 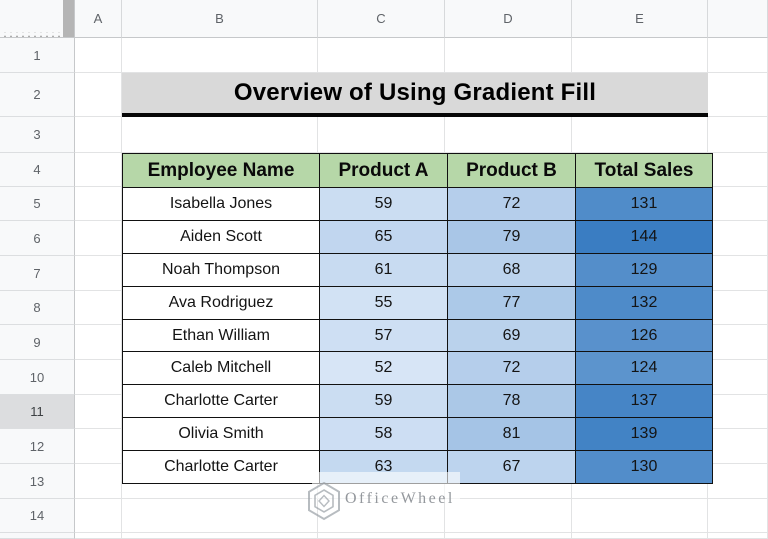 I want to click on cell-product-b: 67, so click(x=511, y=467).